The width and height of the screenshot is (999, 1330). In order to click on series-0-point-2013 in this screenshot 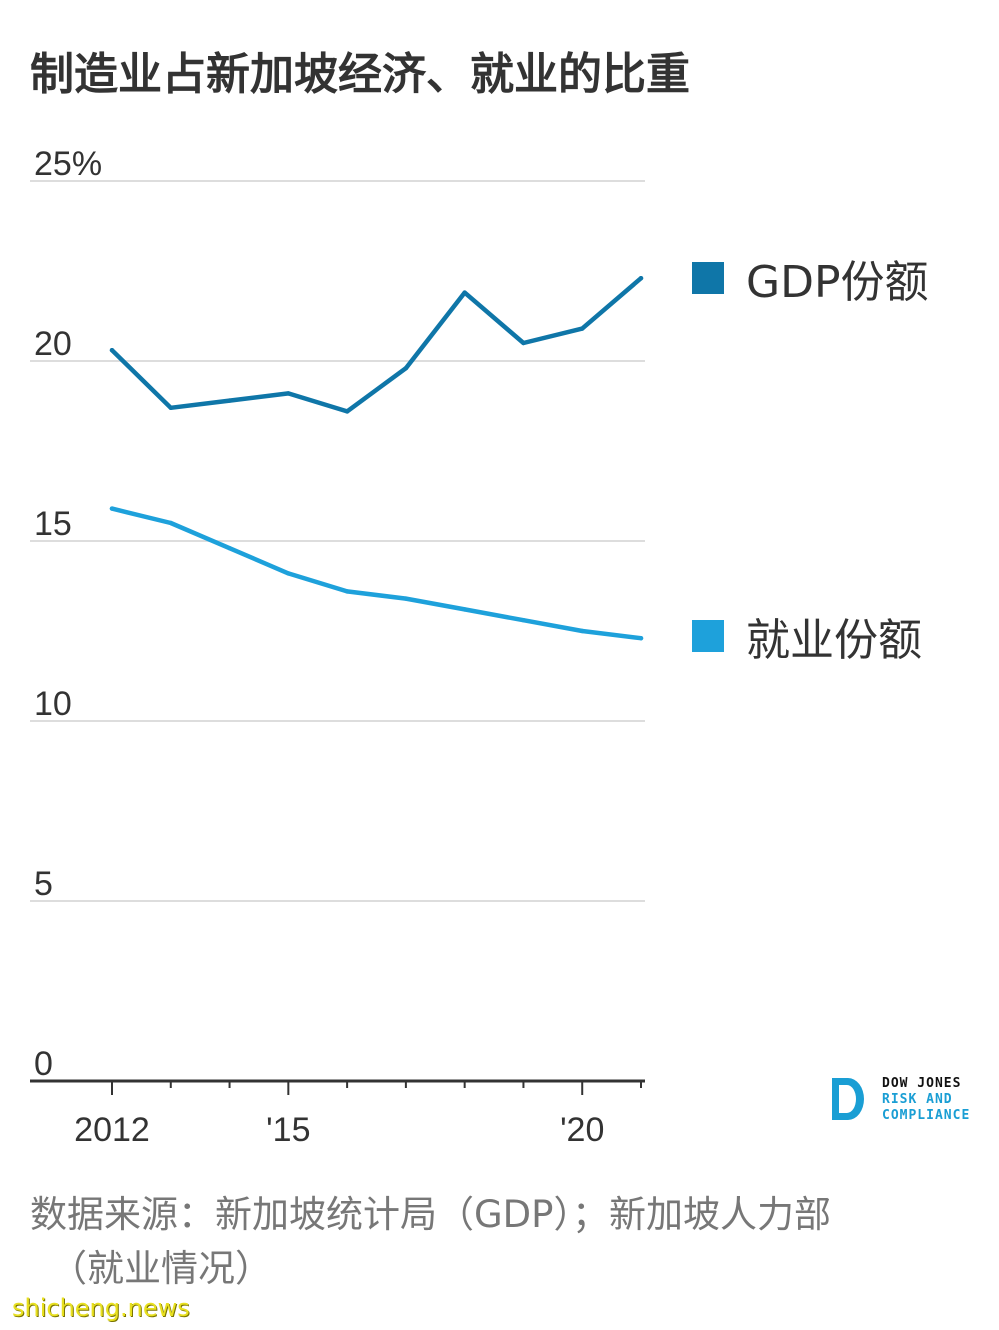, I will do `click(170, 407)`.